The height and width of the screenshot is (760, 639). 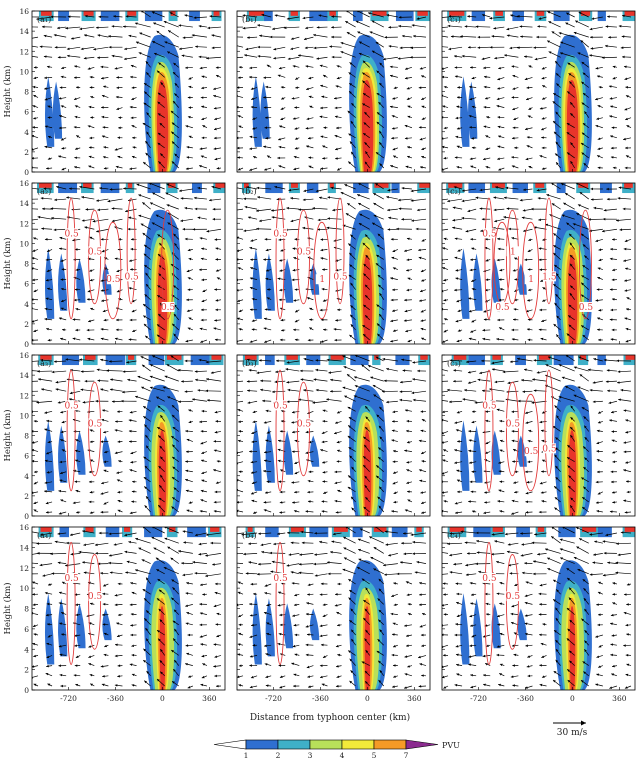 I want to click on contours: 0.50.5, so click(x=83, y=430).